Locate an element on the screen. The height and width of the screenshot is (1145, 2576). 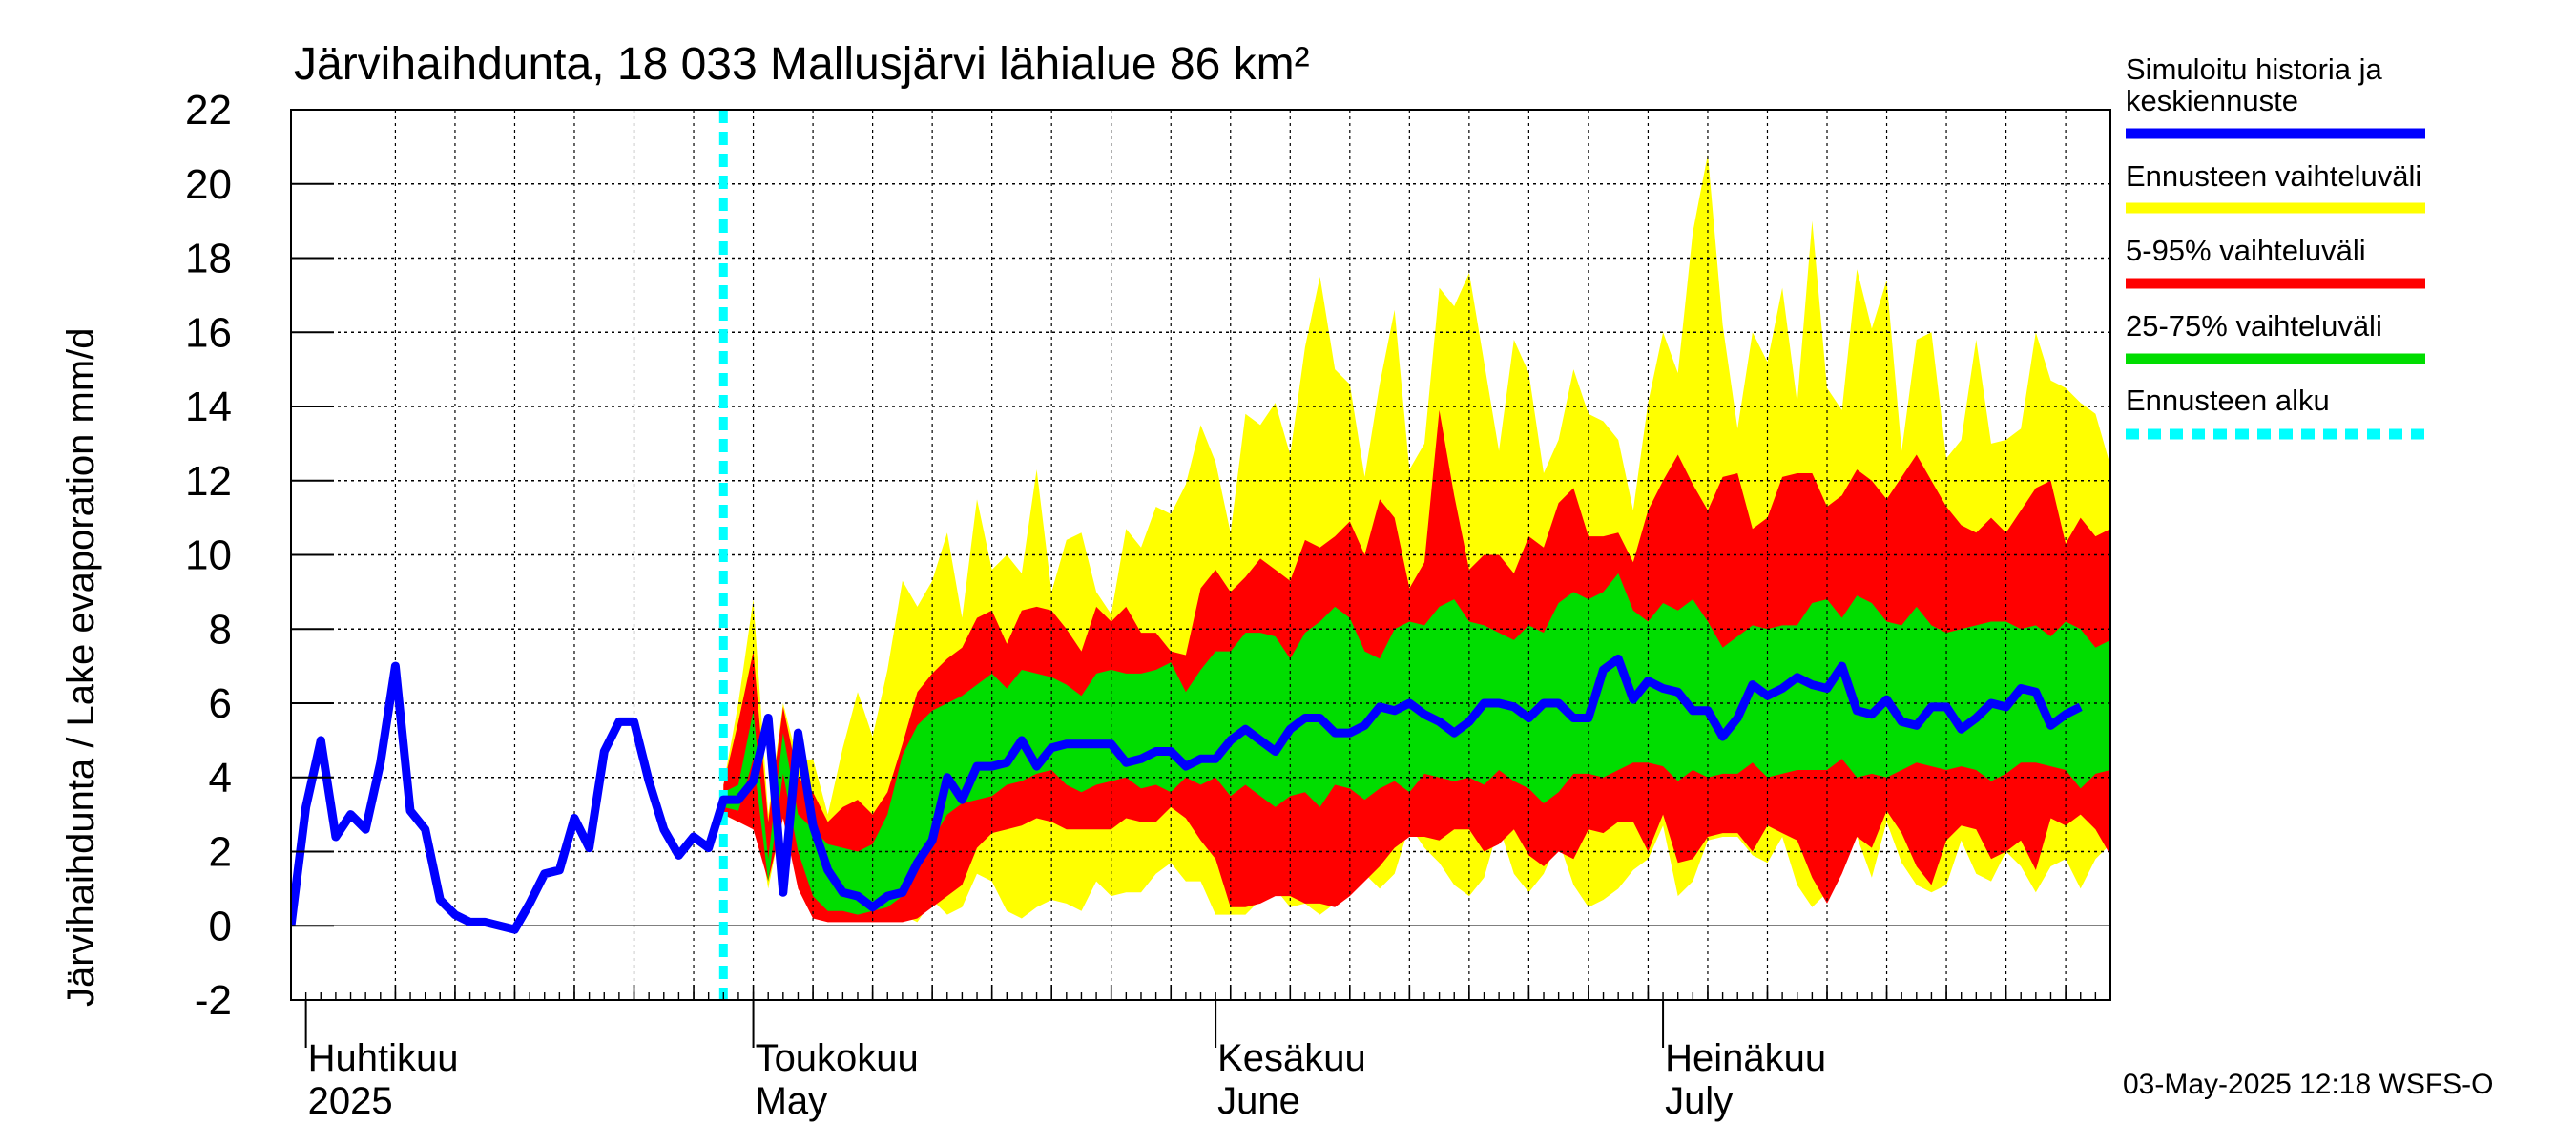
y-tick-label: 18 is located at coordinates (208, 259).